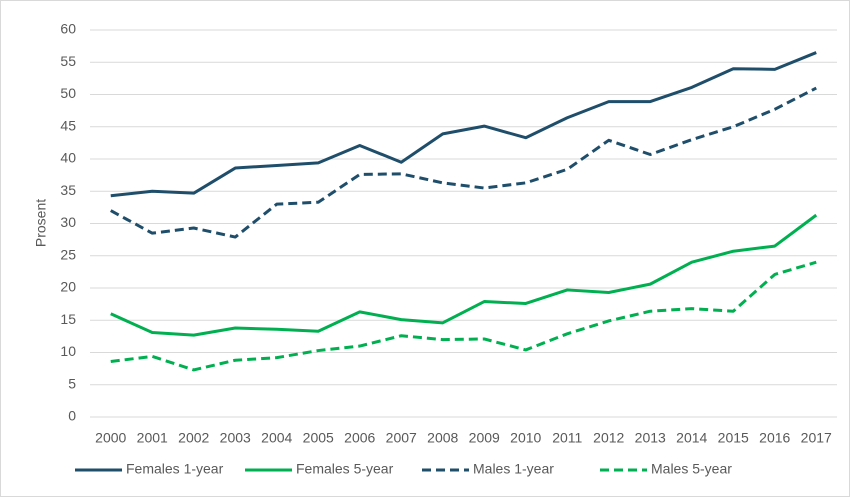  I want to click on y-tick-label: 20, so click(68, 287).